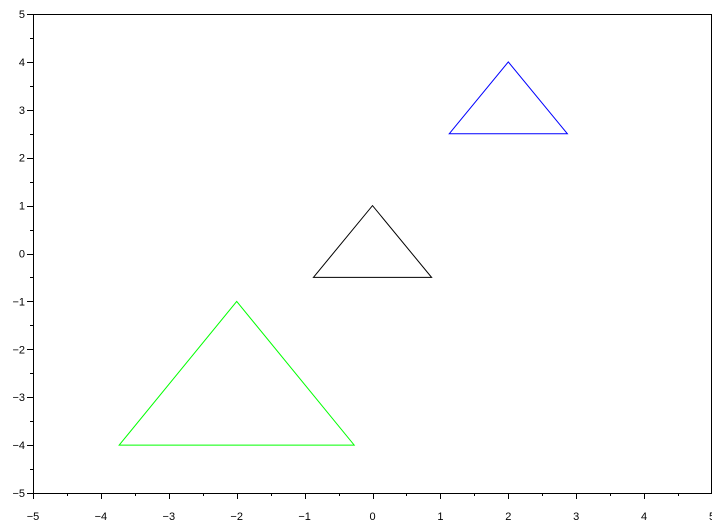  Describe the element at coordinates (236, 517) in the screenshot. I see `x-tick-label: −2` at that location.